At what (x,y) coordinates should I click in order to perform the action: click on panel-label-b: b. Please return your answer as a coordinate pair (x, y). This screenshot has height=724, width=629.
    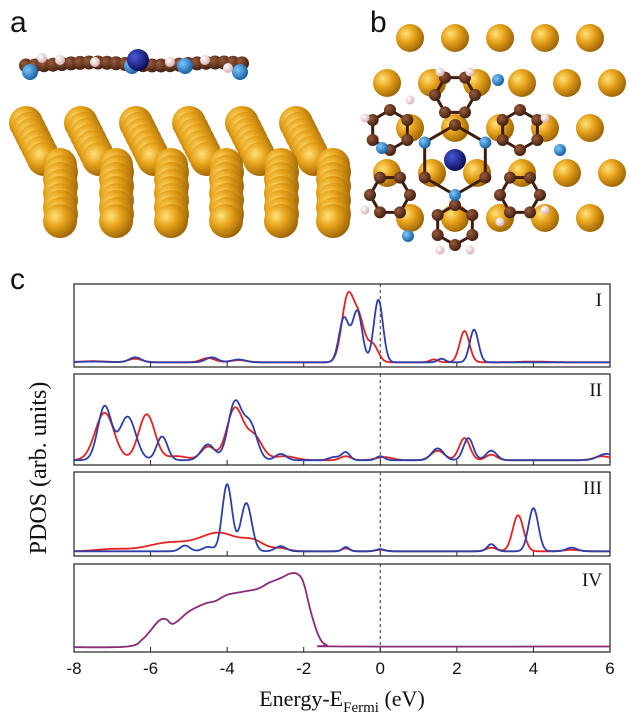
    Looking at the image, I should click on (378, 22).